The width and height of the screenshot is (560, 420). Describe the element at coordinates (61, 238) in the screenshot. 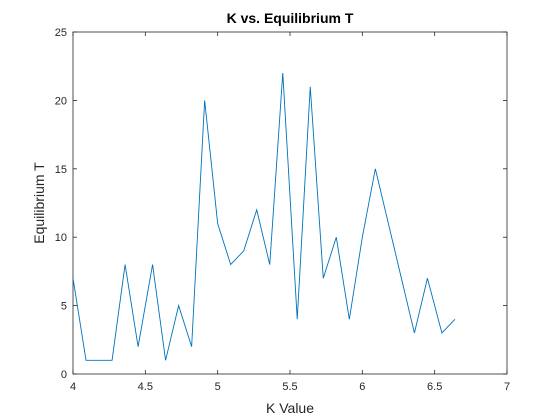

I see `y-tick-label: 10` at that location.